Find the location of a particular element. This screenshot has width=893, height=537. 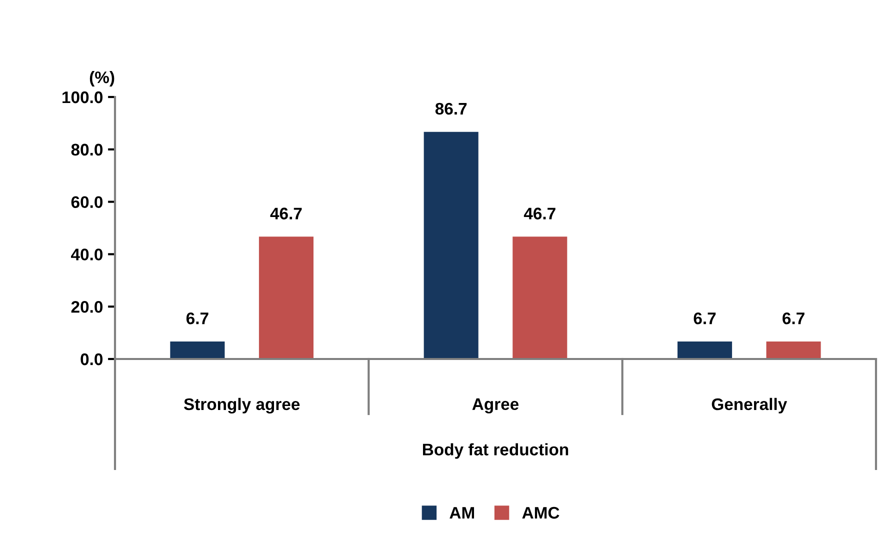

x-tick-label: Strongly agree is located at coordinates (242, 406).